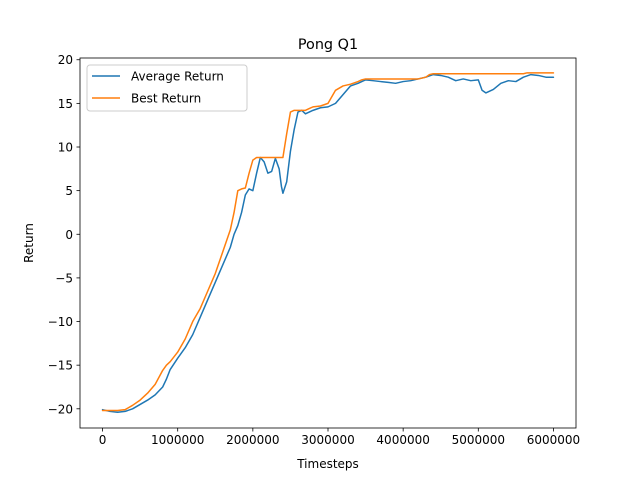 This screenshot has height=480, width=640. What do you see at coordinates (166, 99) in the screenshot?
I see `legend-label-1: Best Return` at bounding box center [166, 99].